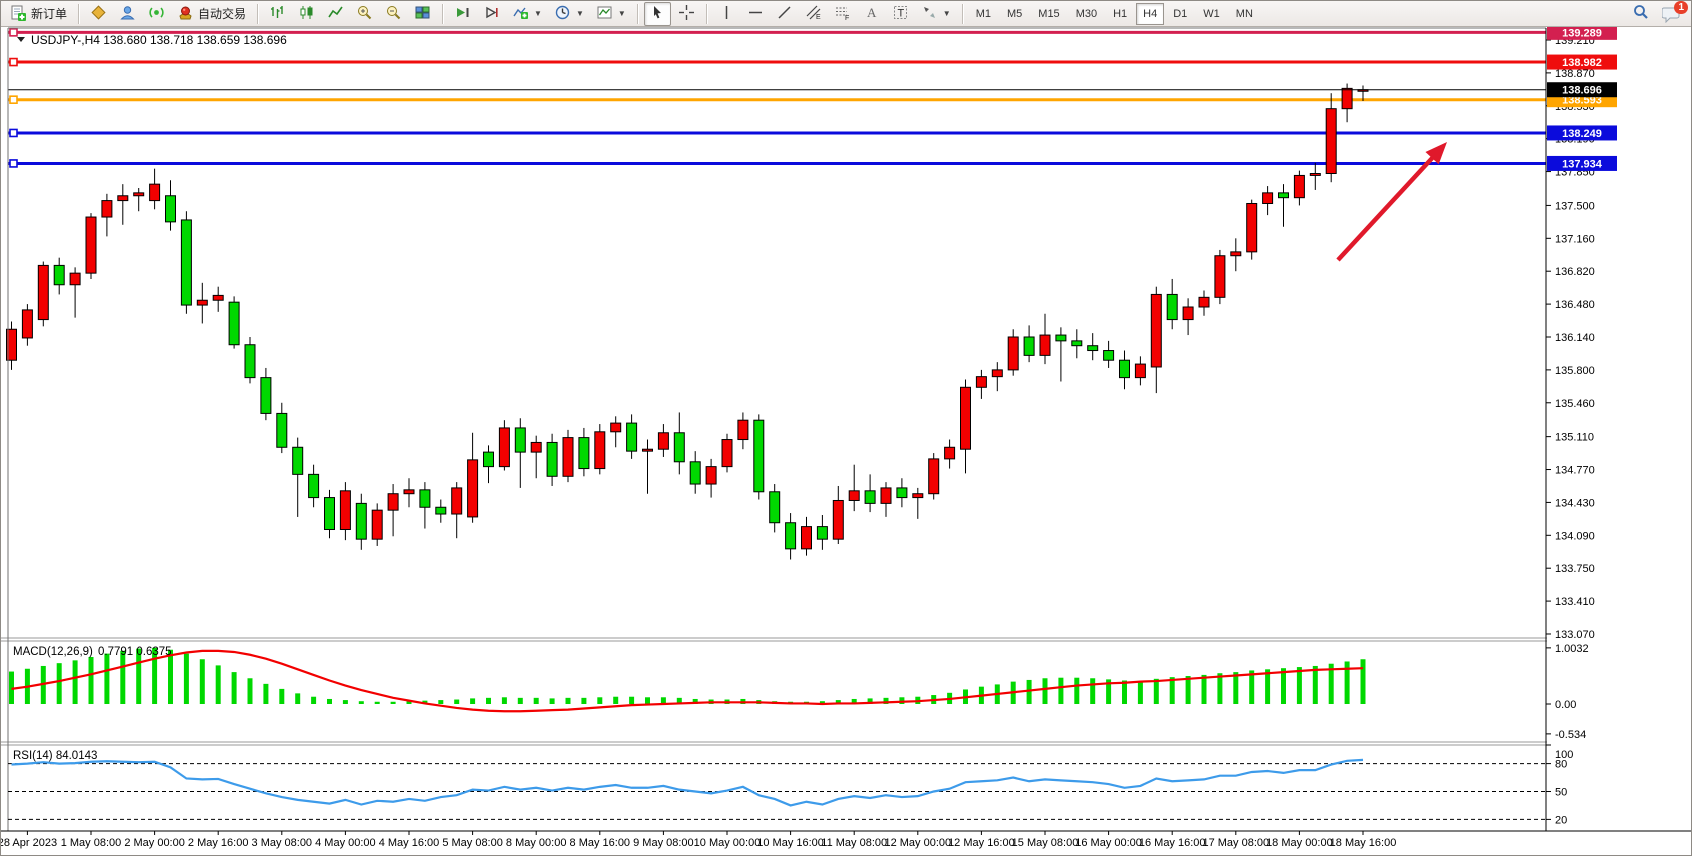  Describe the element at coordinates (1672, 13) in the screenshot. I see `notifications-button: 1` at that location.